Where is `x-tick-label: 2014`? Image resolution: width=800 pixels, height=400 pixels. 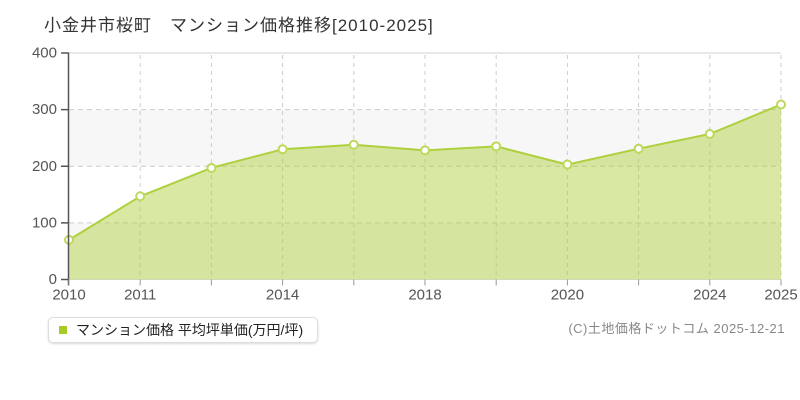
x-tick-label: 2014 is located at coordinates (282, 295).